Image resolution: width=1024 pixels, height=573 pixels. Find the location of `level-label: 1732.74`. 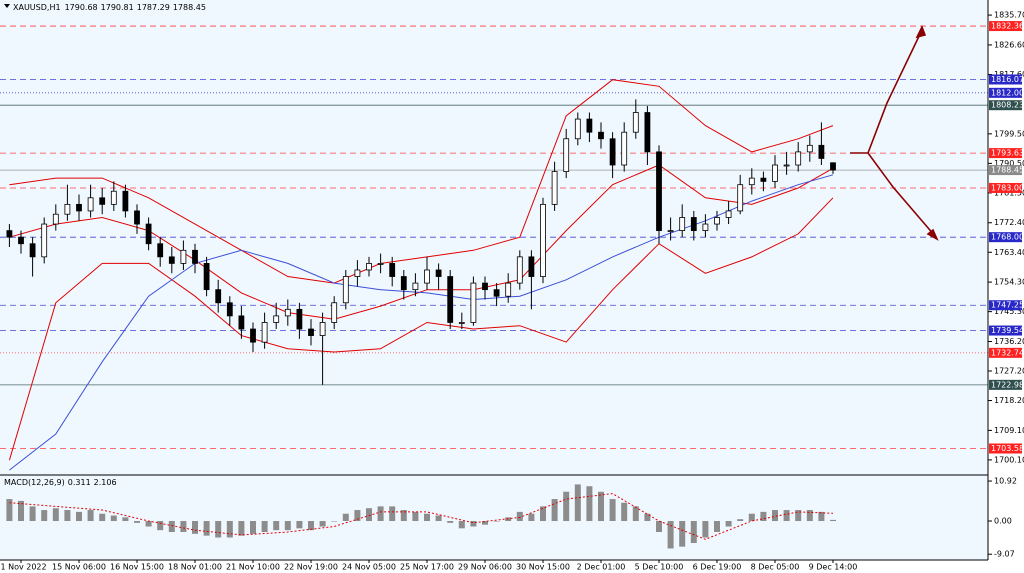

level-label: 1732.74 is located at coordinates (1007, 352).